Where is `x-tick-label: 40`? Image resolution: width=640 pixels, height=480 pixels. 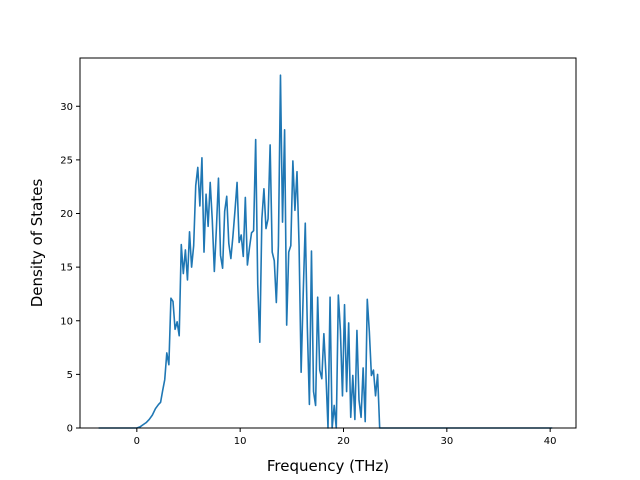
x-tick-label: 40 is located at coordinates (550, 441).